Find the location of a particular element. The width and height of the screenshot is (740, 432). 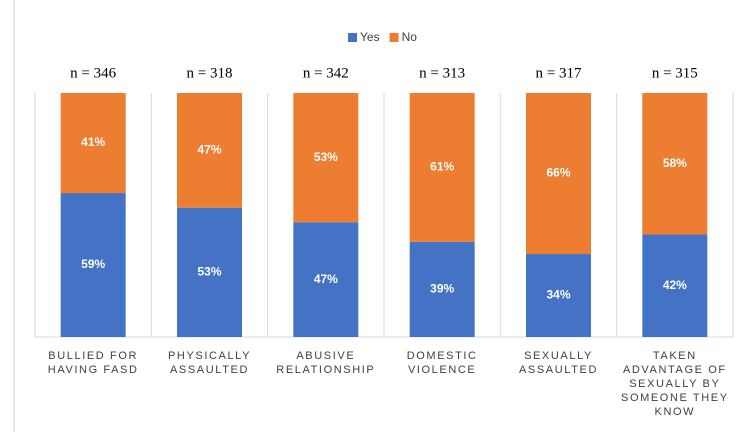

data-label: 39% is located at coordinates (442, 289).